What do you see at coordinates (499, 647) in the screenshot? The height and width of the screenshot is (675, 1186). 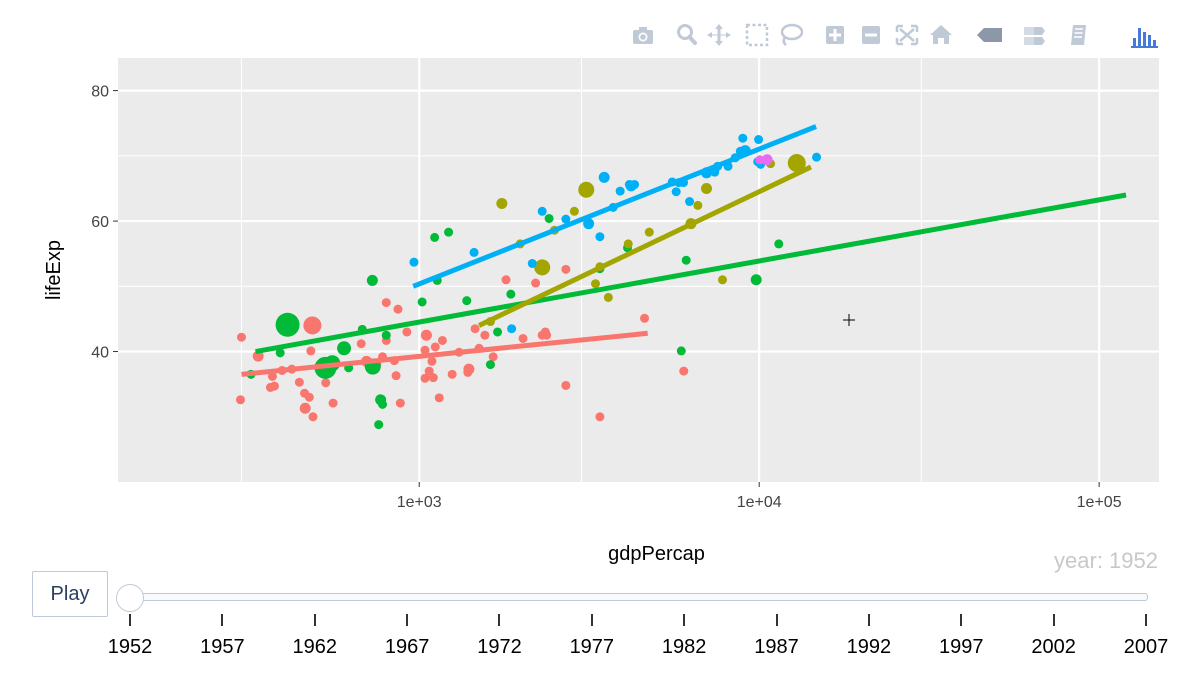 I see `slider-step-label: 1972` at bounding box center [499, 647].